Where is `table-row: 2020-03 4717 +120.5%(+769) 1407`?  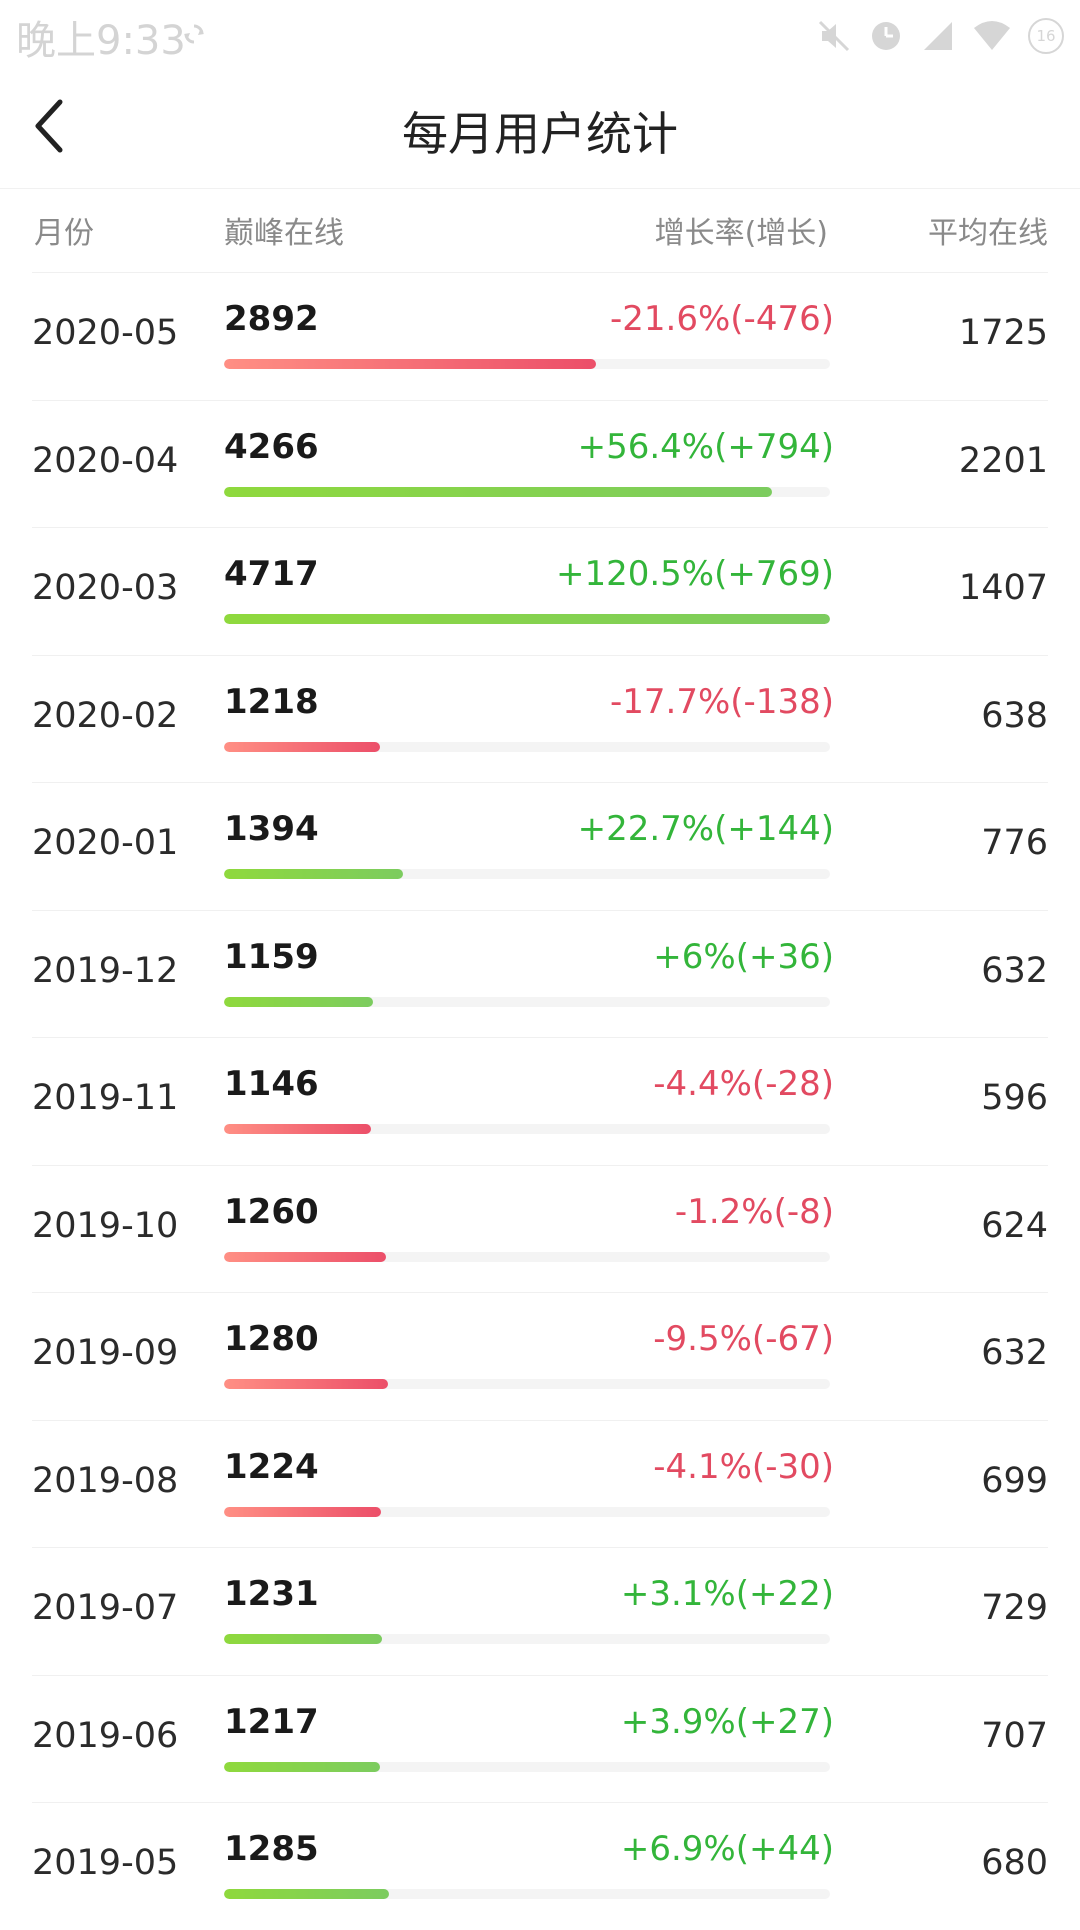
table-row: 2020-03 4717 +120.5%(+769) 1407 is located at coordinates (540, 591).